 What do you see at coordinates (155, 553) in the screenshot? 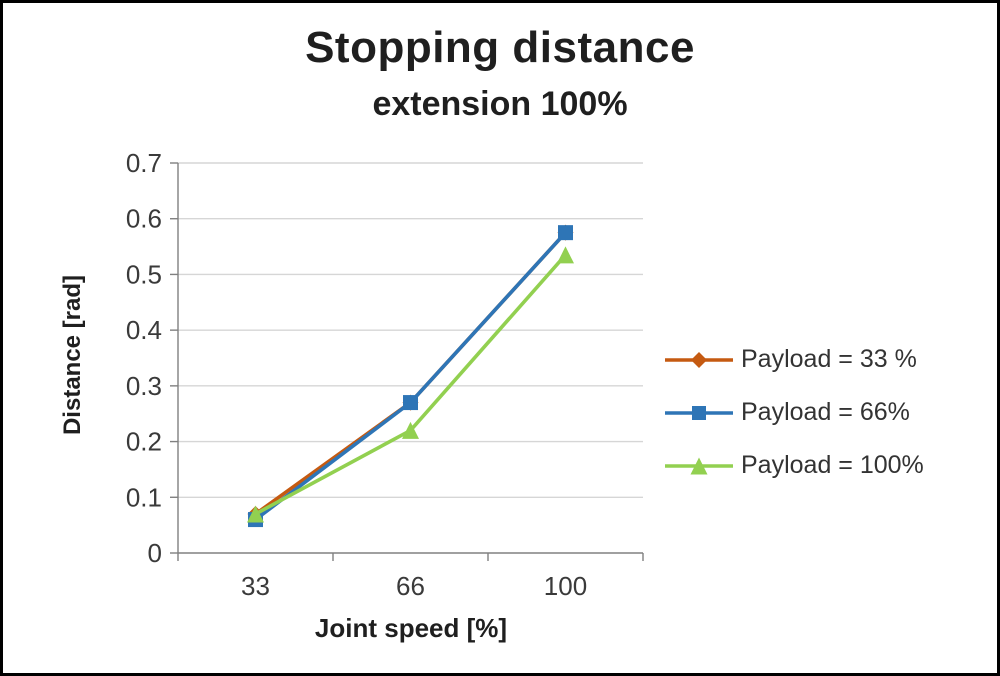
I see `y-tick-label: 0` at bounding box center [155, 553].